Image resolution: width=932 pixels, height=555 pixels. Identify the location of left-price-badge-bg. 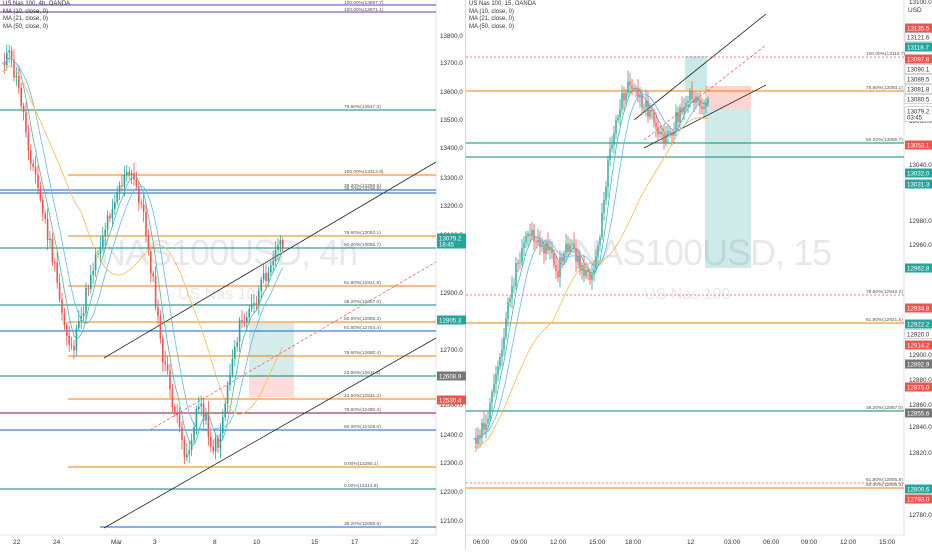
(452, 376).